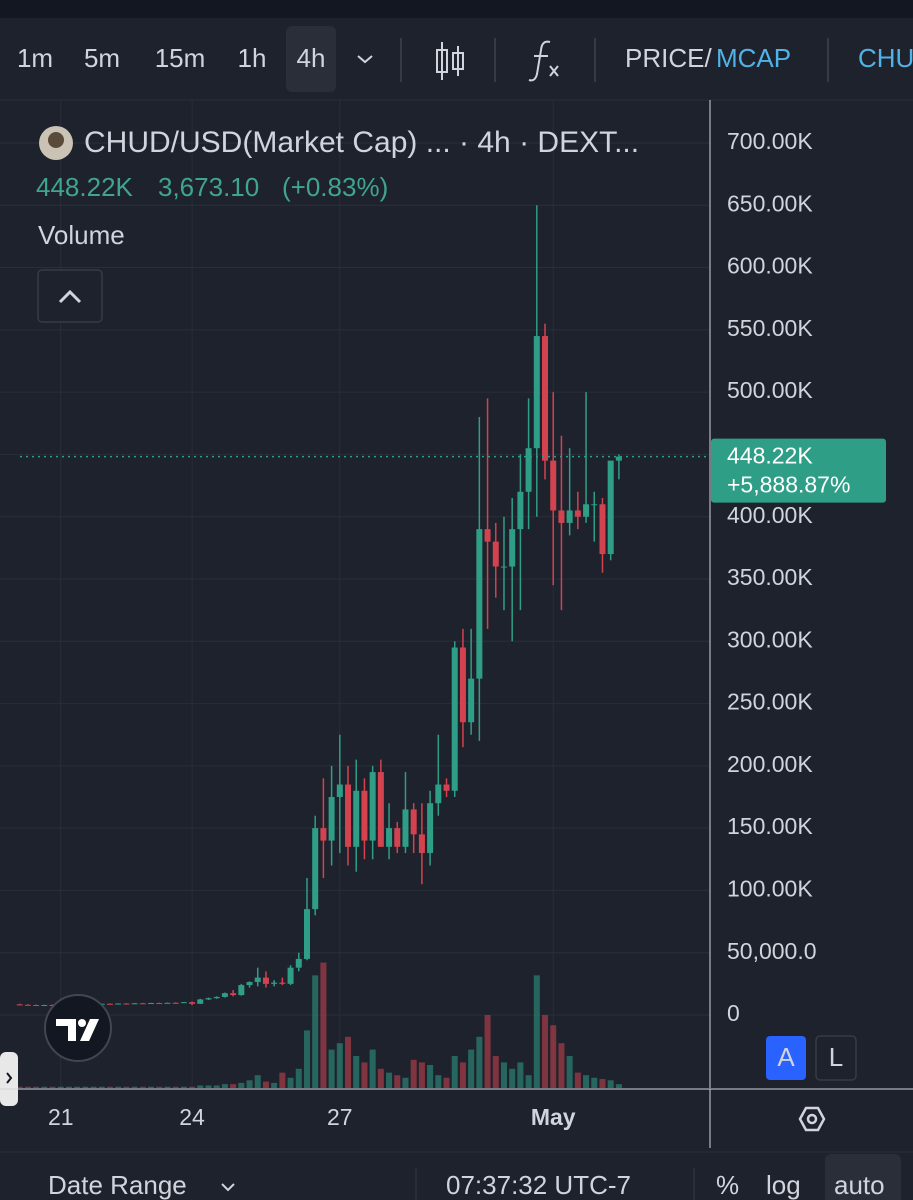 The width and height of the screenshot is (913, 1200). I want to click on y-tick-label: 50,000.0, so click(772, 951).